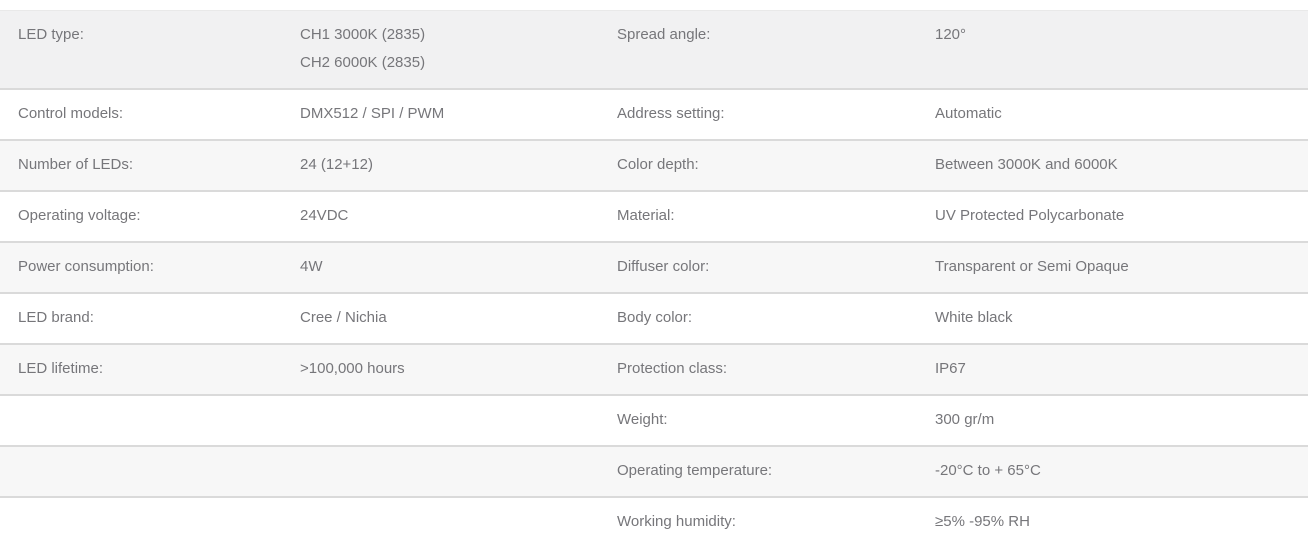  I want to click on spec-value-left: >100,000 hours, so click(352, 368).